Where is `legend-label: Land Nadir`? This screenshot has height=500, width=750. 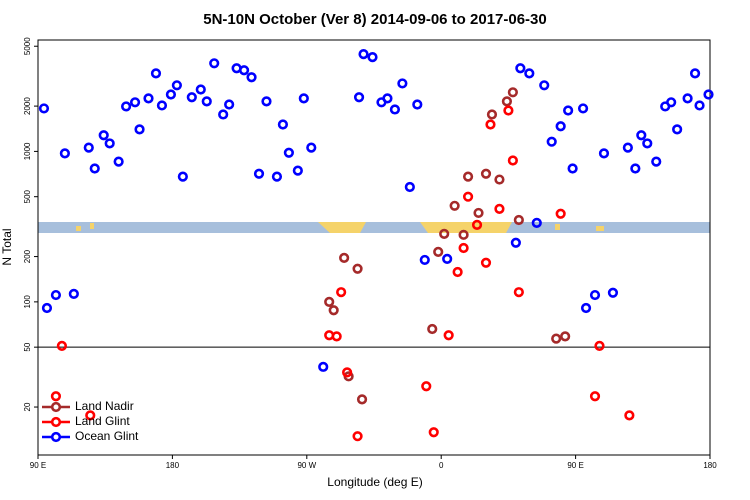 legend-label: Land Nadir is located at coordinates (104, 406).